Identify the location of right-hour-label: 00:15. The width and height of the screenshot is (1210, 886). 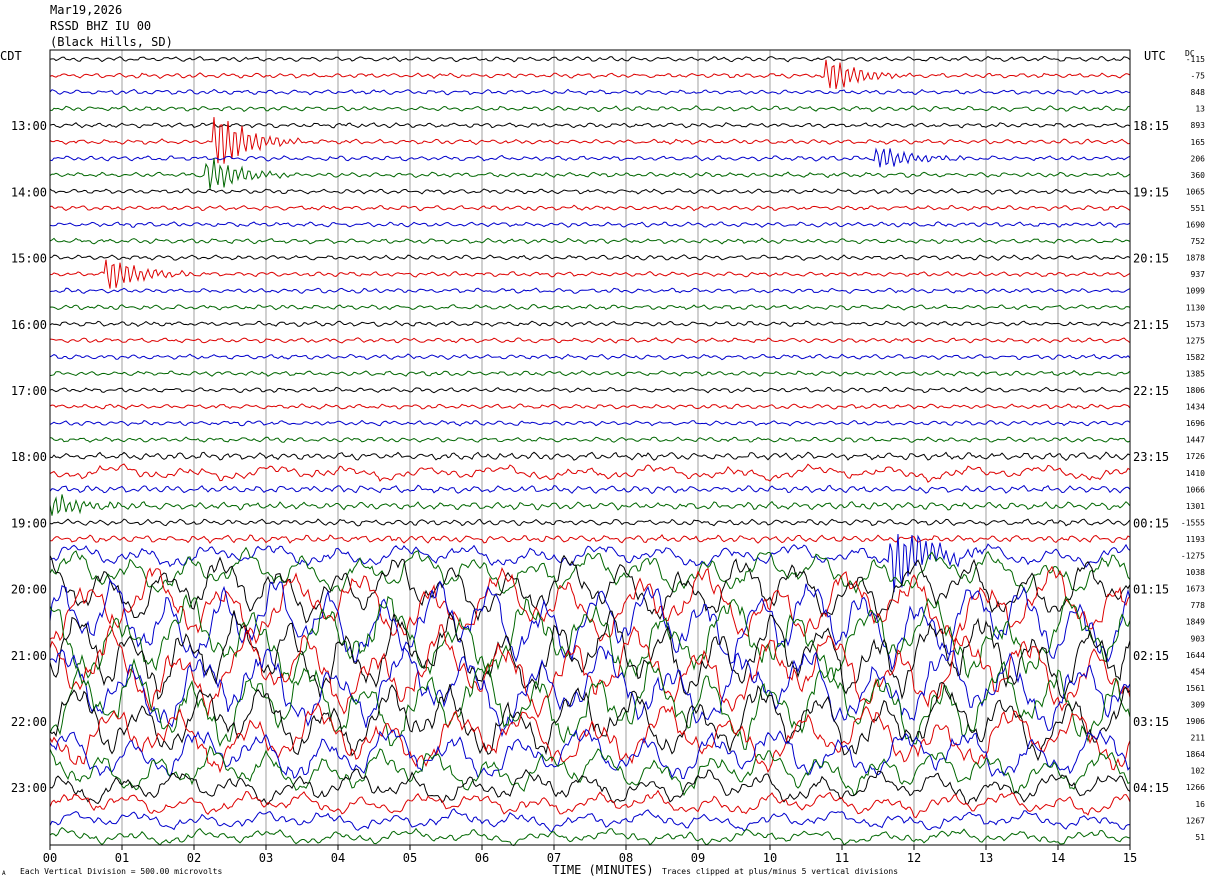
(1151, 523).